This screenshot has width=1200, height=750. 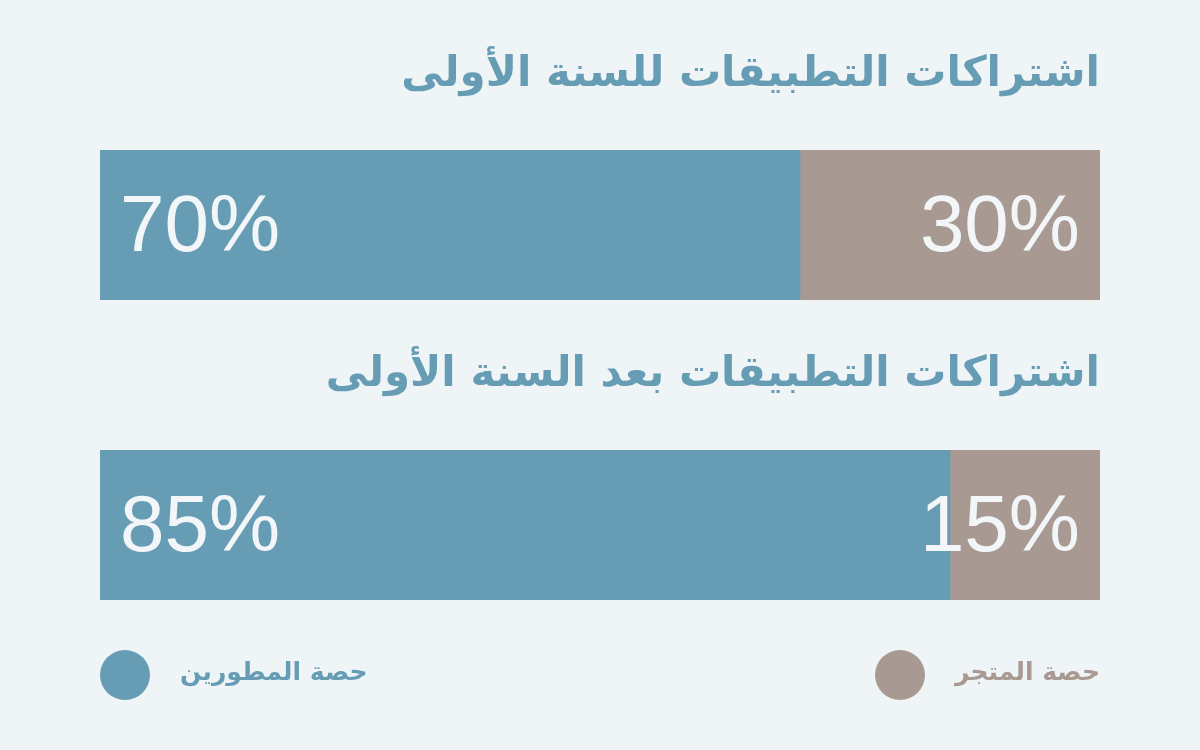 What do you see at coordinates (200, 224) in the screenshot?
I see `data-label: 70%` at bounding box center [200, 224].